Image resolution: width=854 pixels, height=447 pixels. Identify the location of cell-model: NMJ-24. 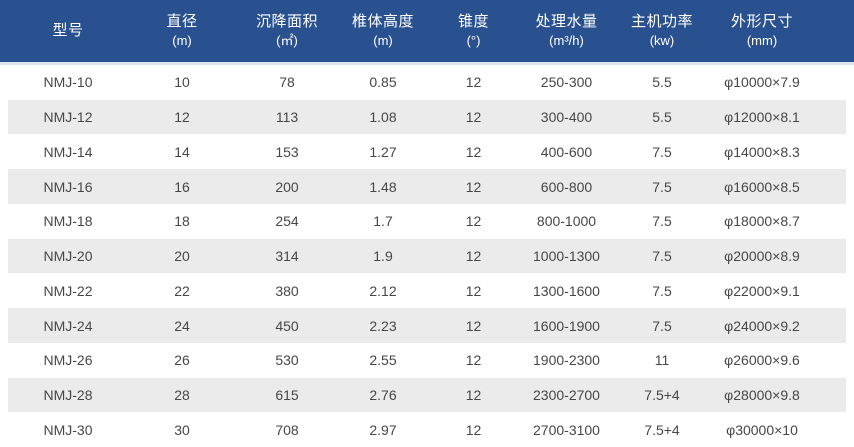
(68, 325).